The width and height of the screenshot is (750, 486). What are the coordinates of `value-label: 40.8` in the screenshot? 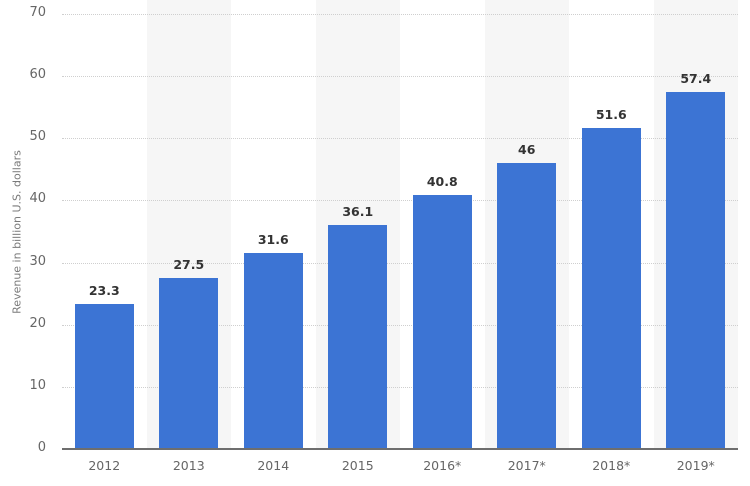 It's located at (442, 182).